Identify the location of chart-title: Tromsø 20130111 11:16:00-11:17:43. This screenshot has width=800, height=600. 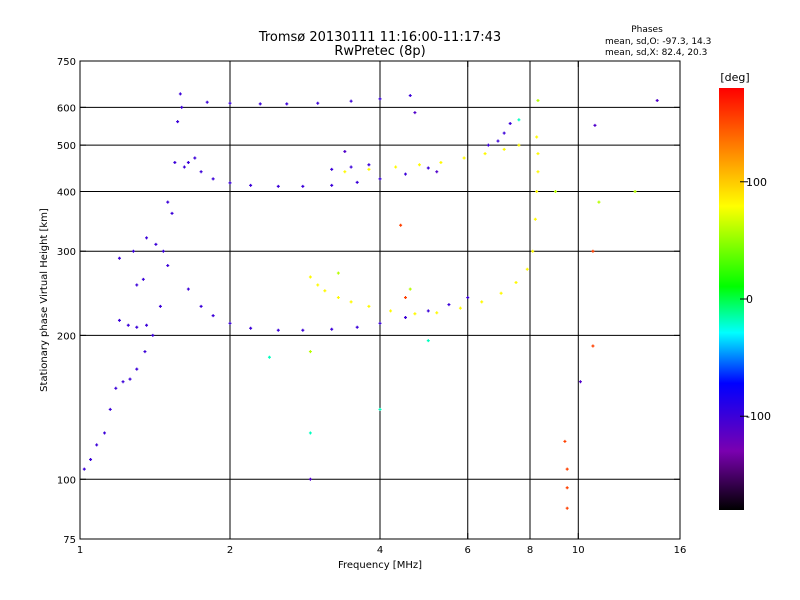
(379, 37).